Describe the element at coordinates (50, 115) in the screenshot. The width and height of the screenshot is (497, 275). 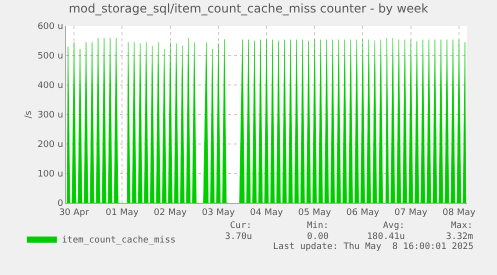
I see `y-tick-label: 300 u` at that location.